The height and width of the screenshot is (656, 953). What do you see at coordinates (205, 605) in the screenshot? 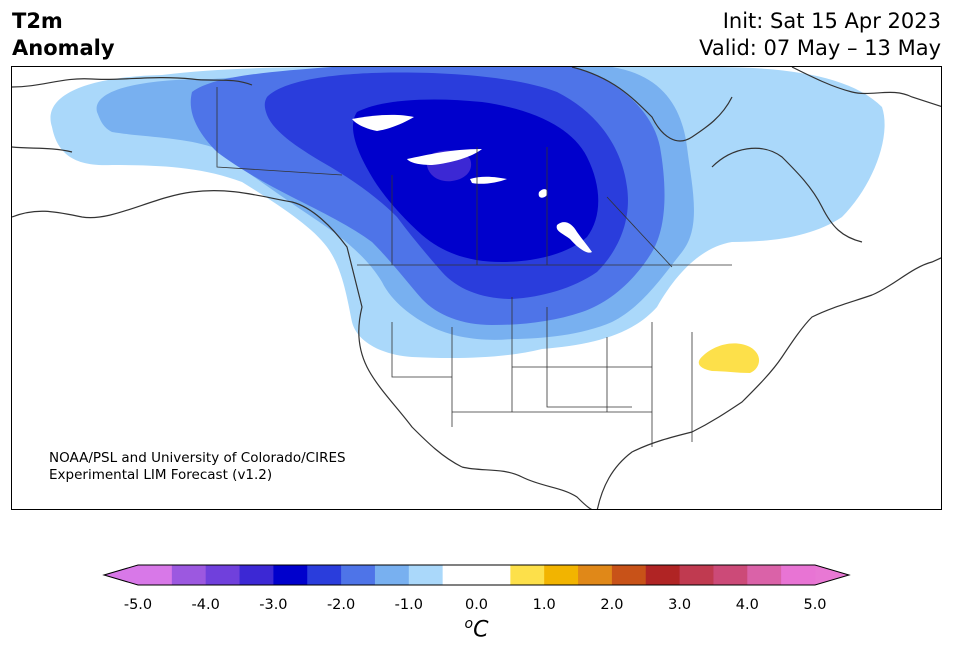
I see `colorbar-tick-label: -4.0` at bounding box center [205, 605].